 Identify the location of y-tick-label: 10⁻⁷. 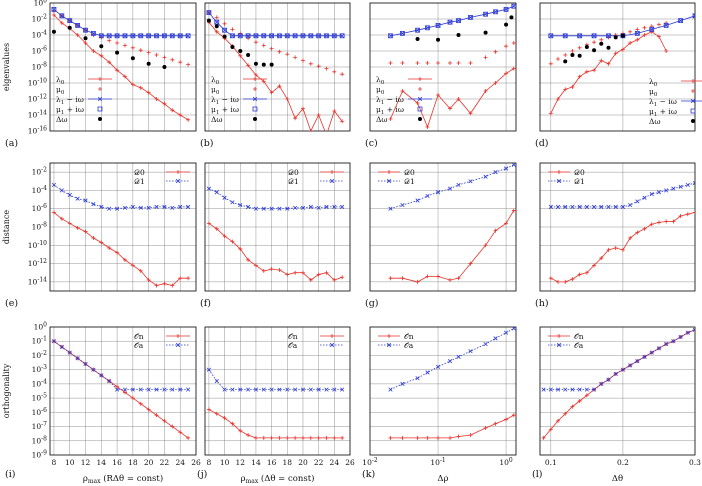
(40, 426).